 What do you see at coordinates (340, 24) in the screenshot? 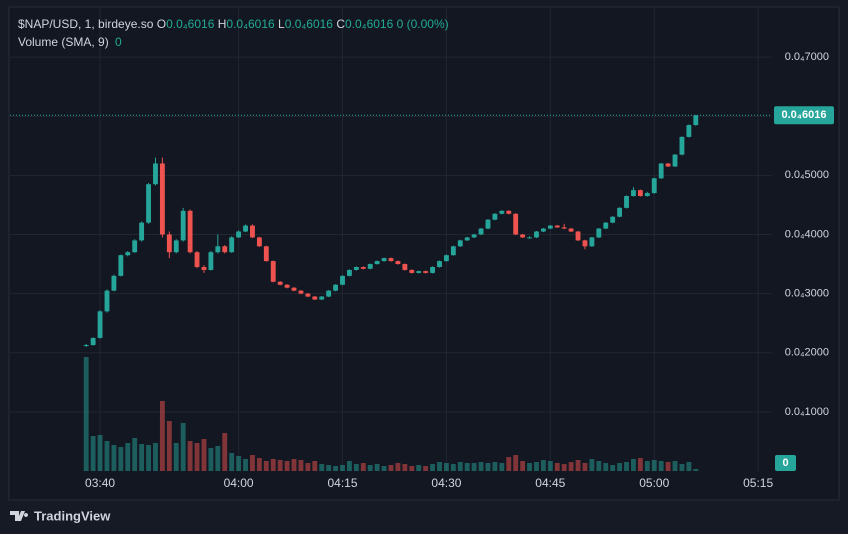
I see `ohlc-key: C` at bounding box center [340, 24].